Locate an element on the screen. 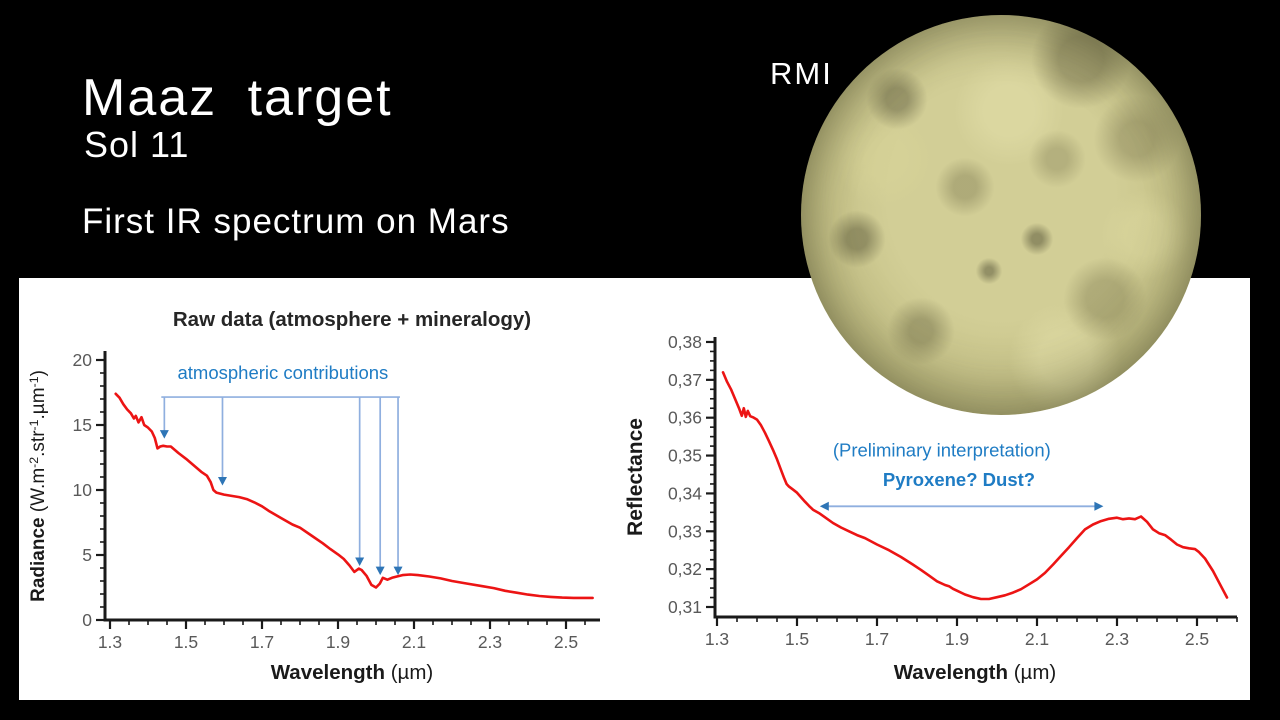 The width and height of the screenshot is (1280, 720). rmi-label: RMI is located at coordinates (801, 73).